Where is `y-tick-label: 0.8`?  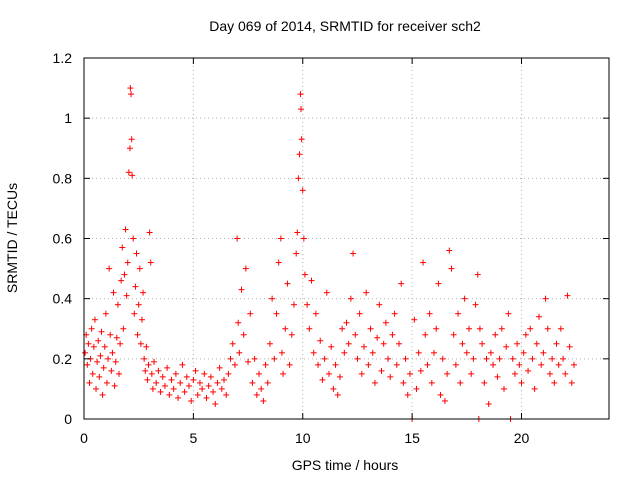 y-tick-label: 0.8 is located at coordinates (63, 178).